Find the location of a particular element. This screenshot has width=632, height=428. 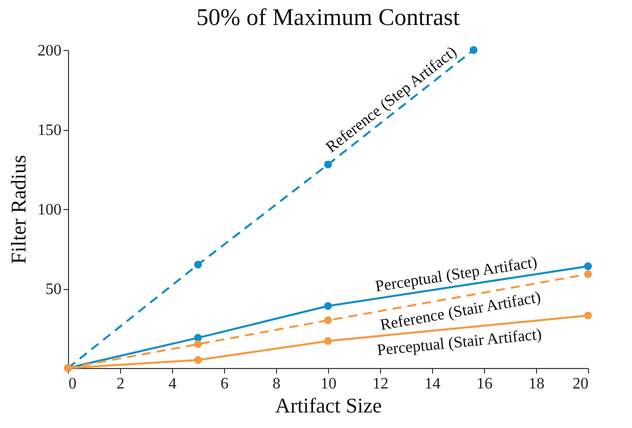

y-tick-label: 50 is located at coordinates (54, 289).